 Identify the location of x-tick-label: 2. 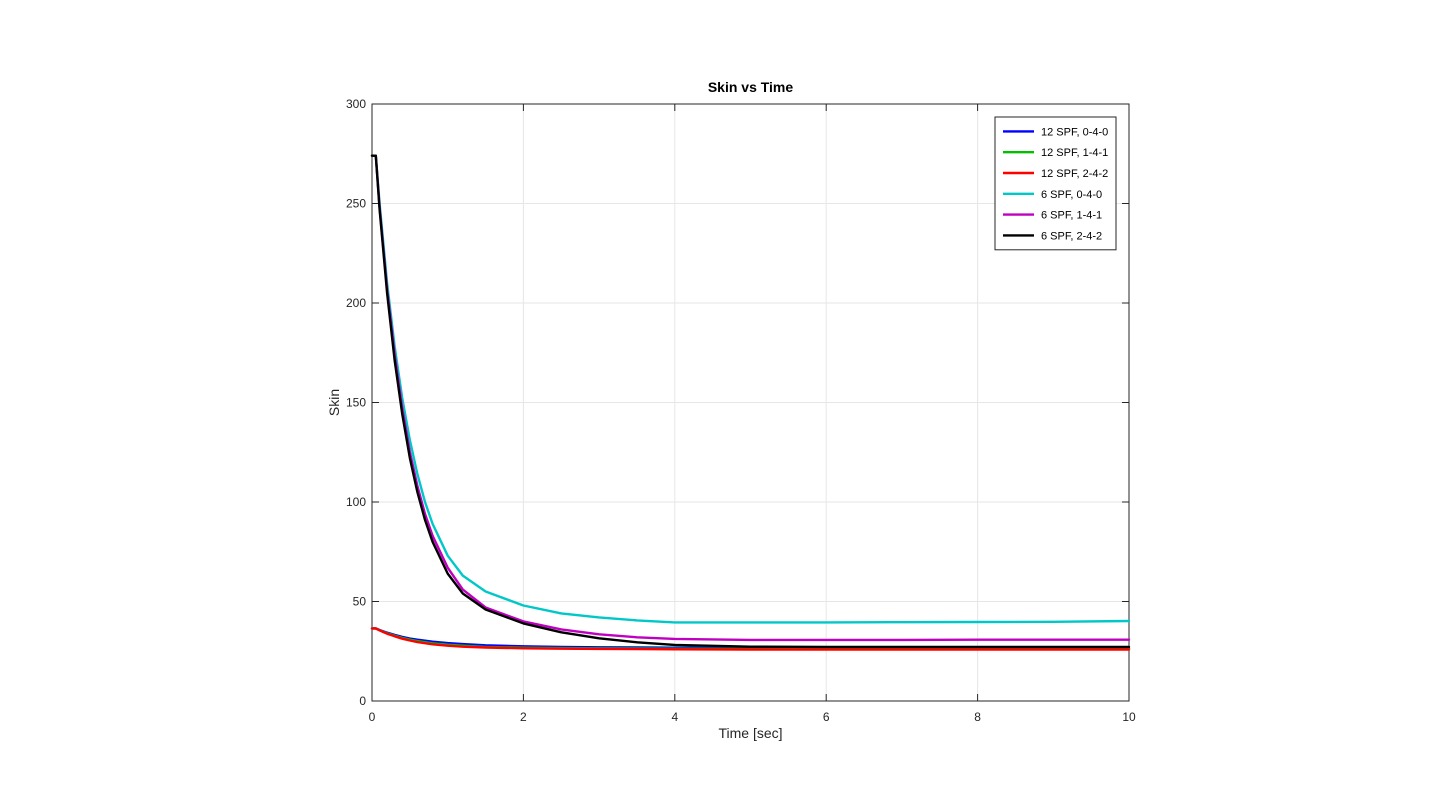
(523, 717).